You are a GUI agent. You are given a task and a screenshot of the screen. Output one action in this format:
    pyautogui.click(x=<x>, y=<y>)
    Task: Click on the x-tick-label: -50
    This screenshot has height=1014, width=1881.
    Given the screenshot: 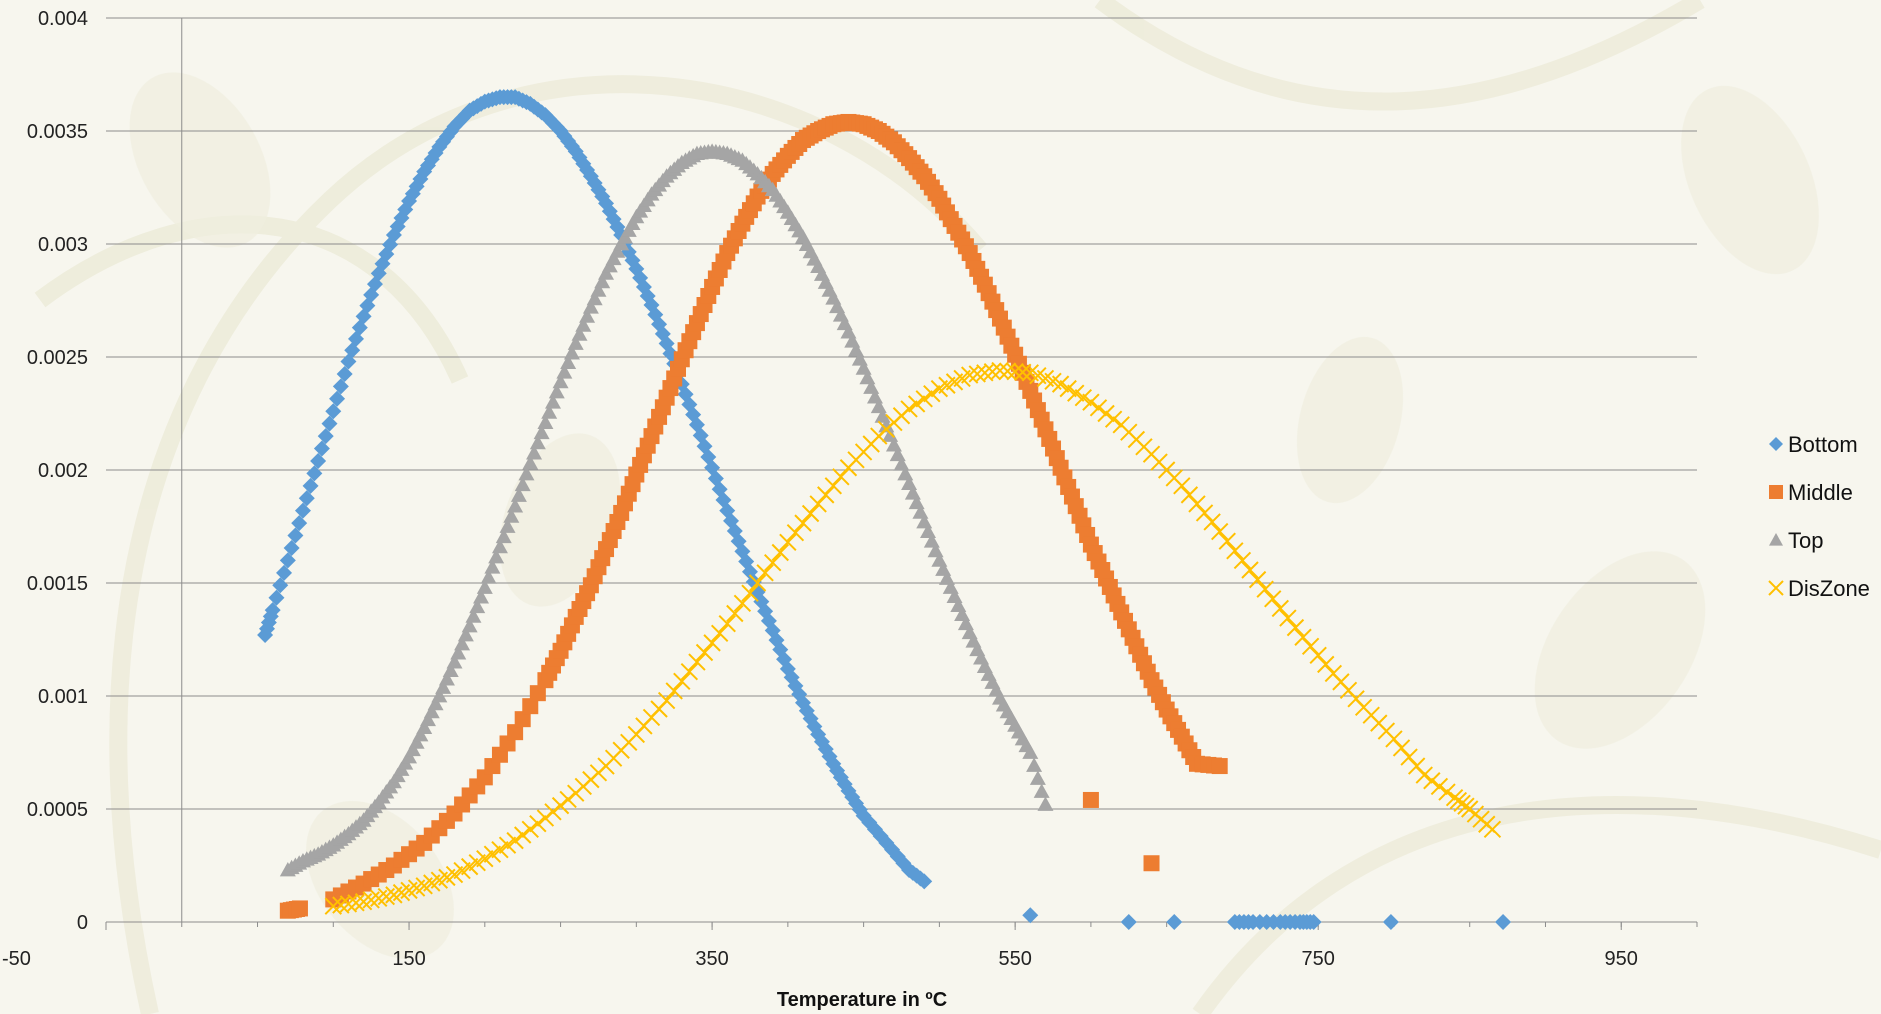 What is the action you would take?
    pyautogui.click(x=16, y=959)
    